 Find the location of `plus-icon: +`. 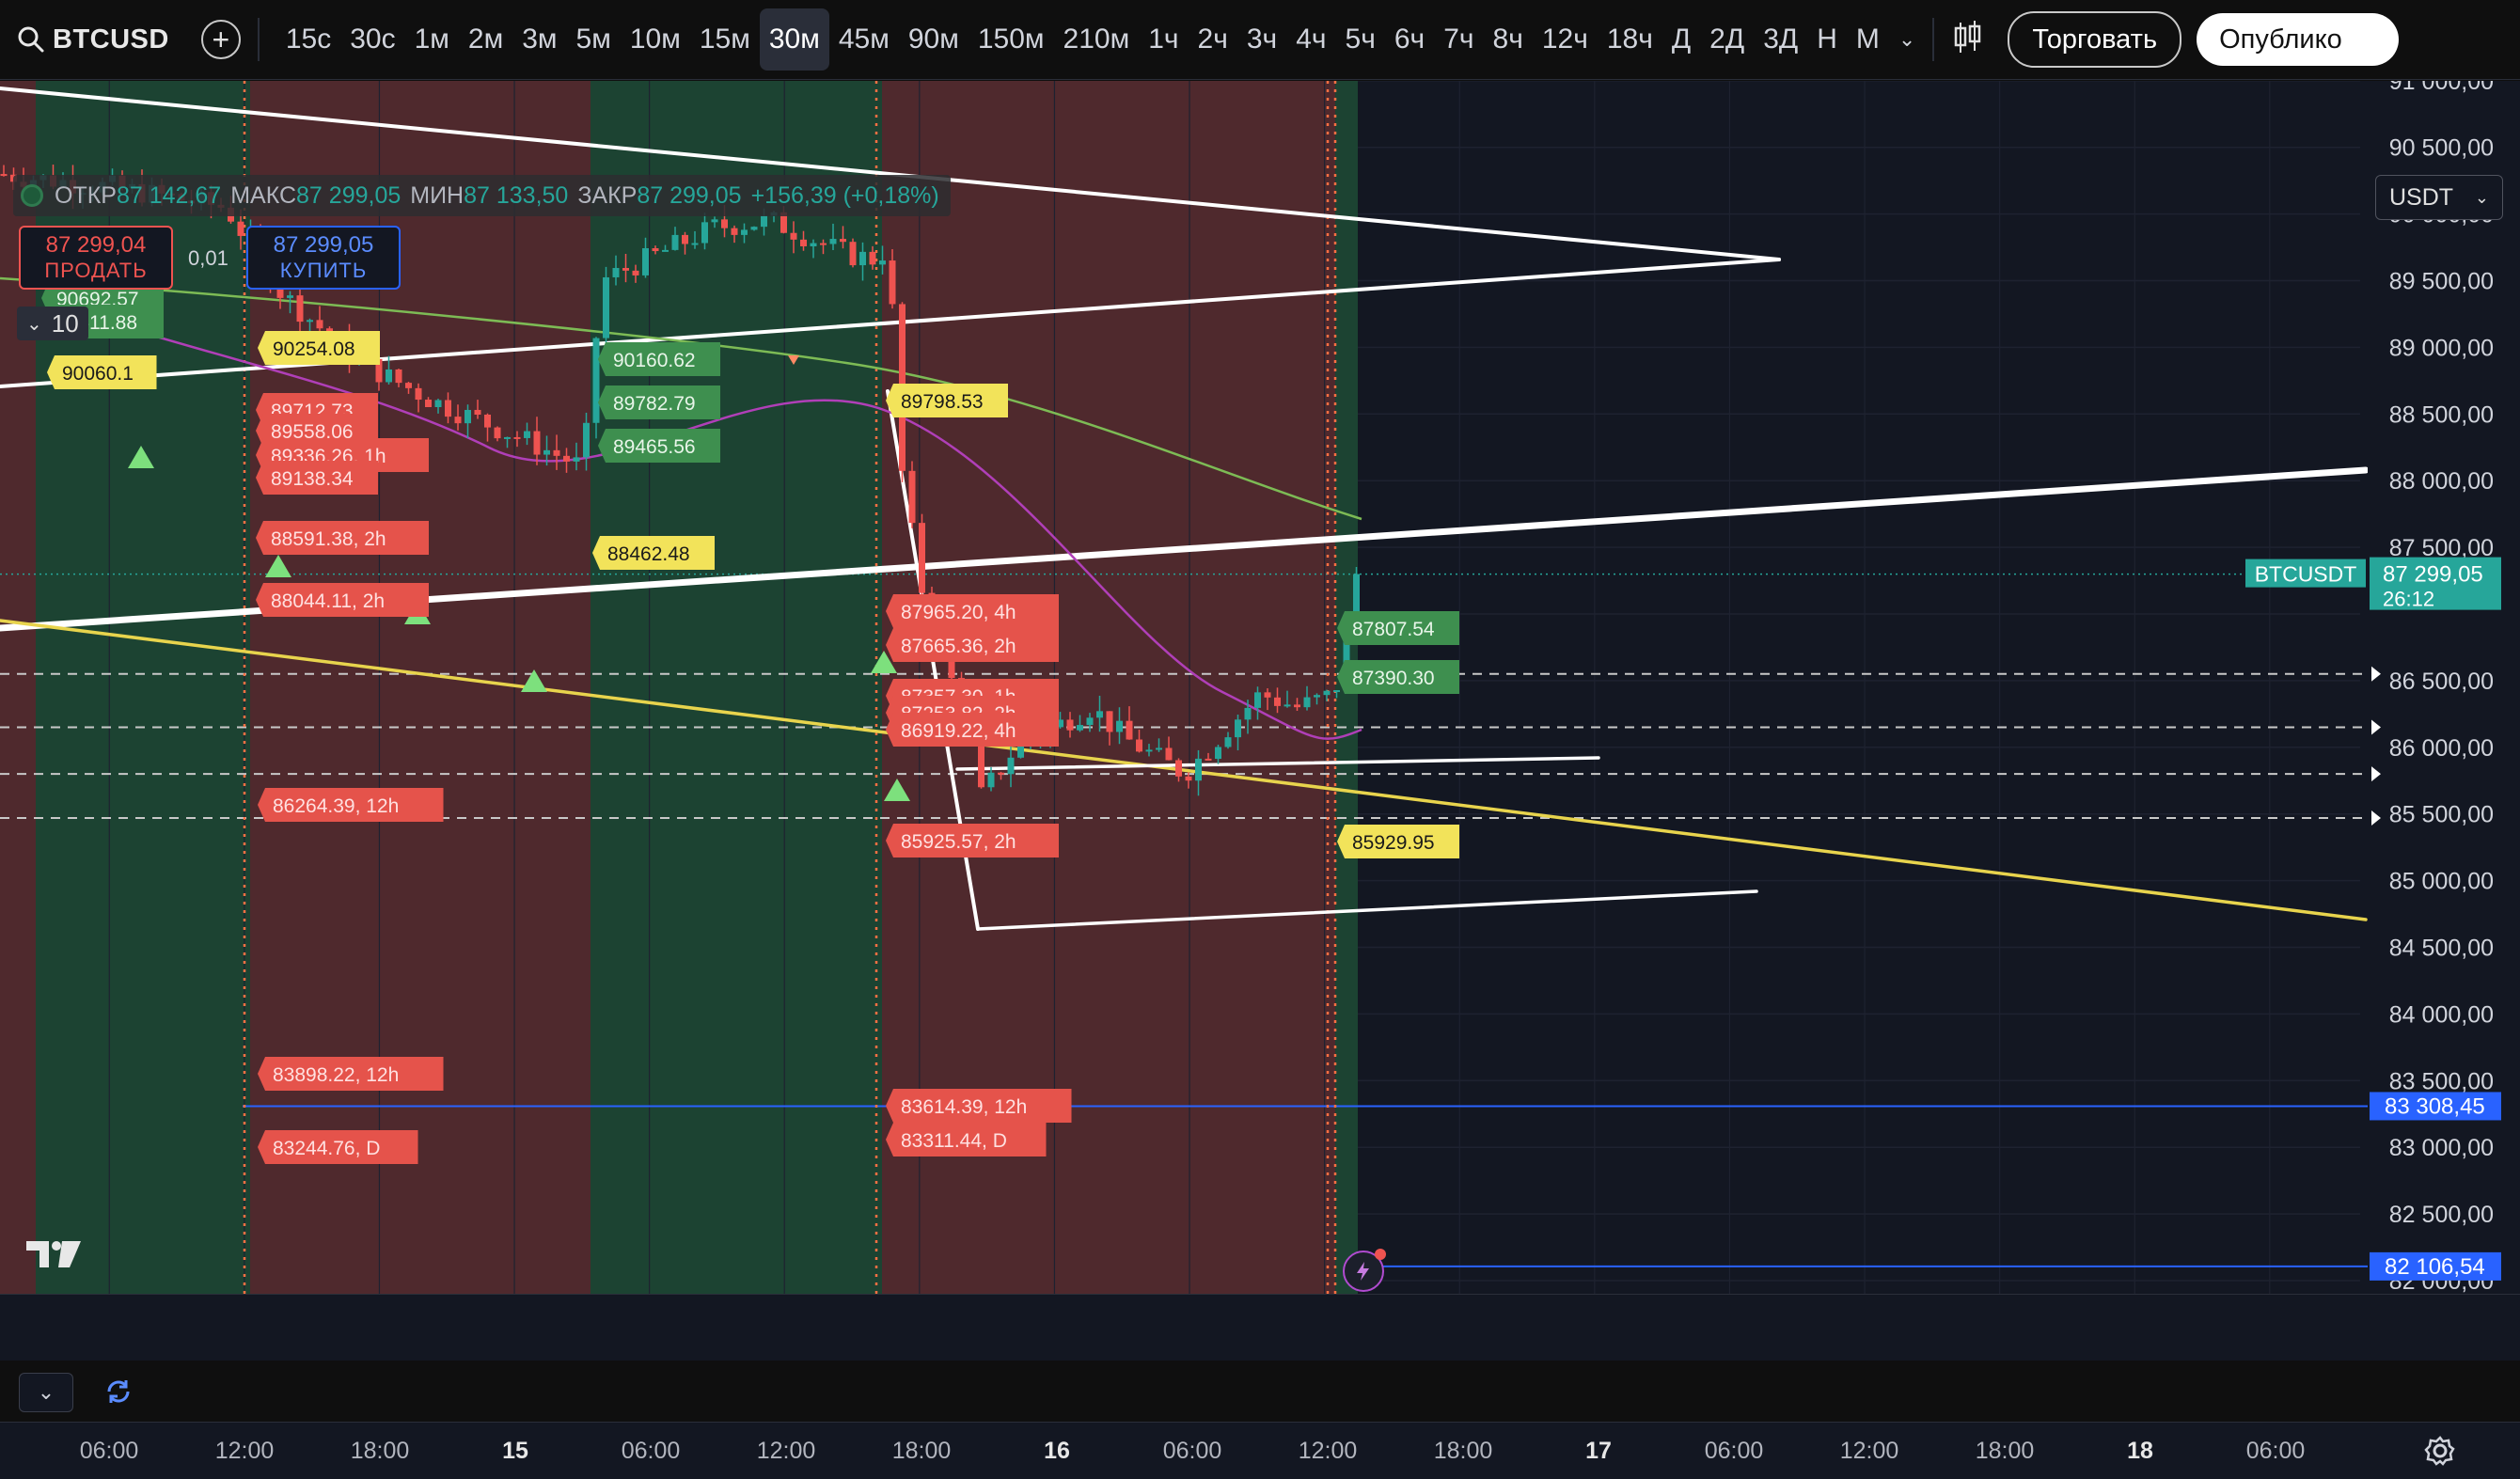

plus-icon: + is located at coordinates (221, 39).